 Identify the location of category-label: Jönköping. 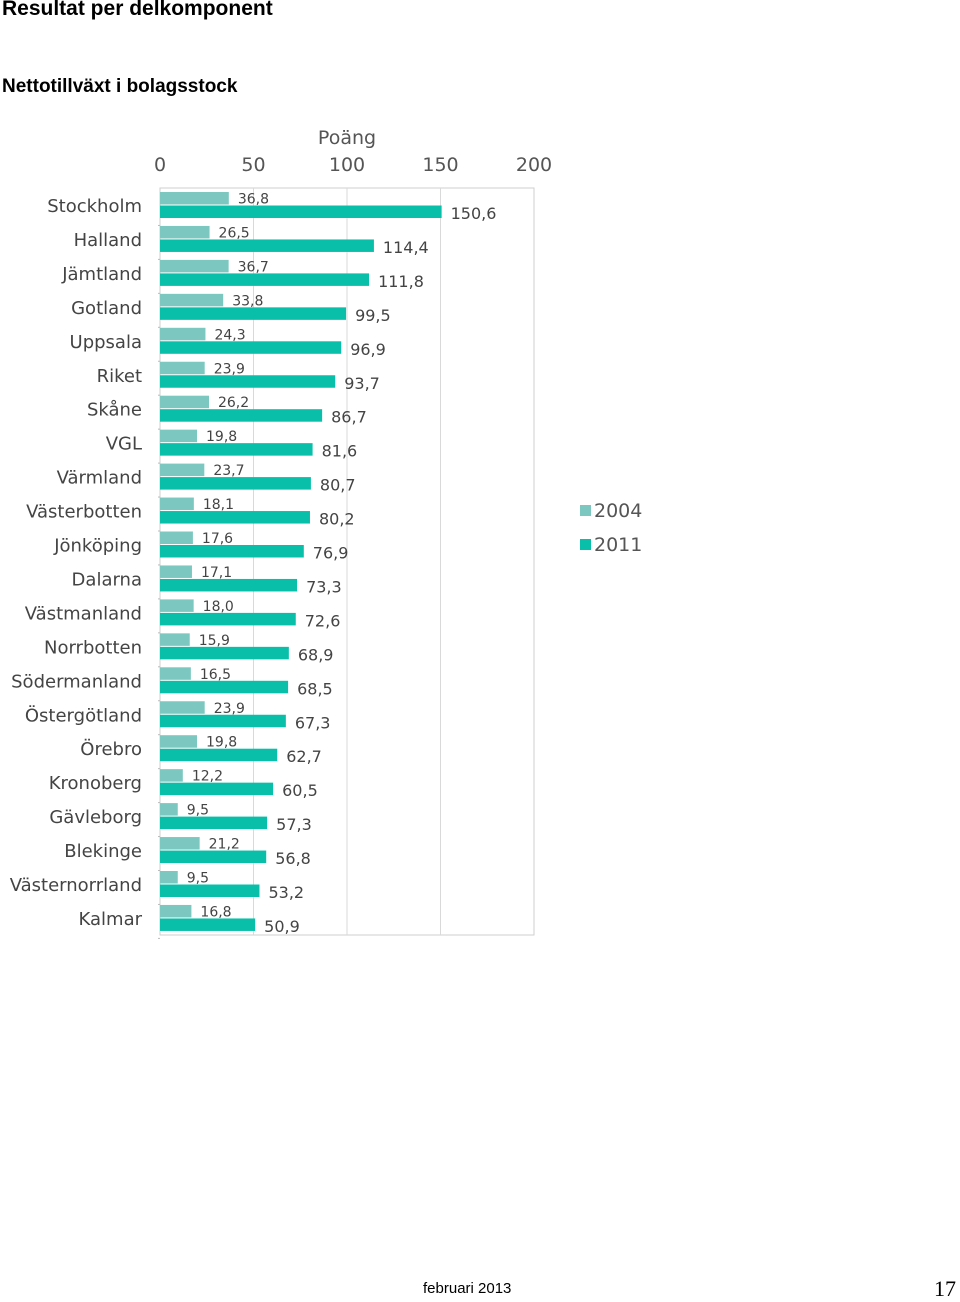
(97, 546).